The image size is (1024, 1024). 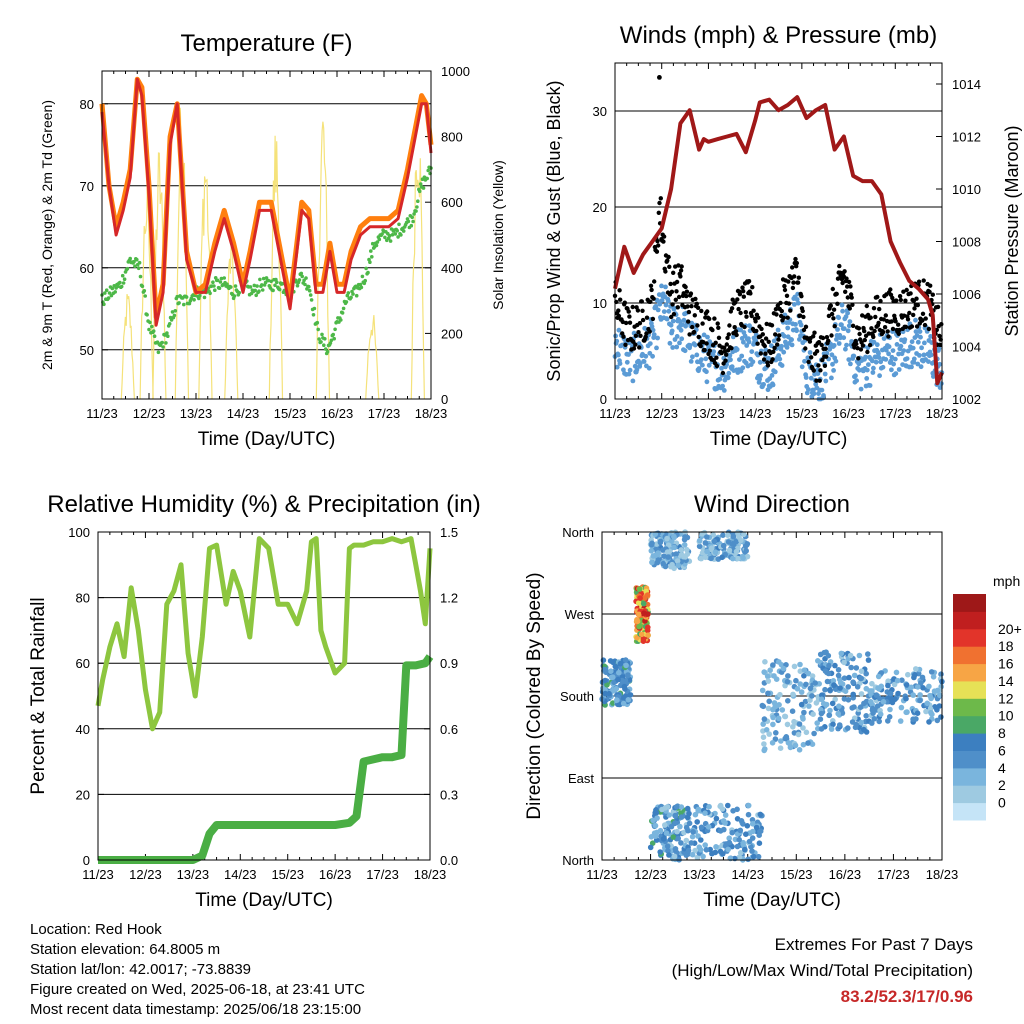 What do you see at coordinates (264, 634) in the screenshot?
I see `rh-line` at bounding box center [264, 634].